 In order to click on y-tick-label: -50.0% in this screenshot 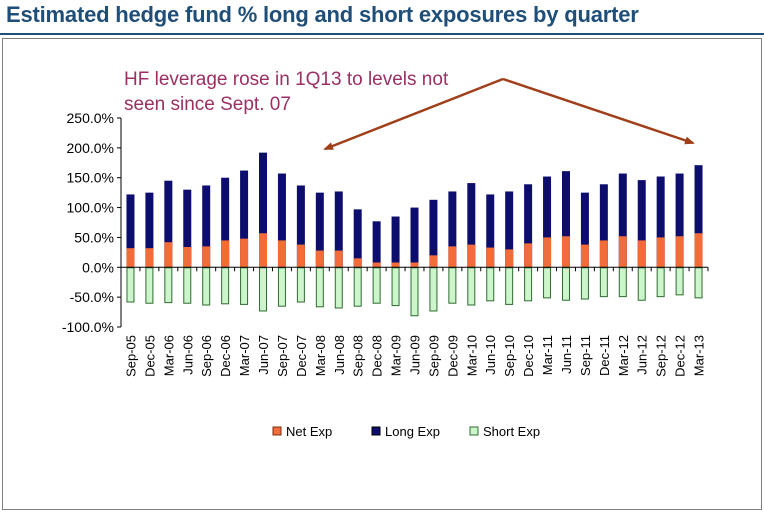, I will do `click(92, 297)`.